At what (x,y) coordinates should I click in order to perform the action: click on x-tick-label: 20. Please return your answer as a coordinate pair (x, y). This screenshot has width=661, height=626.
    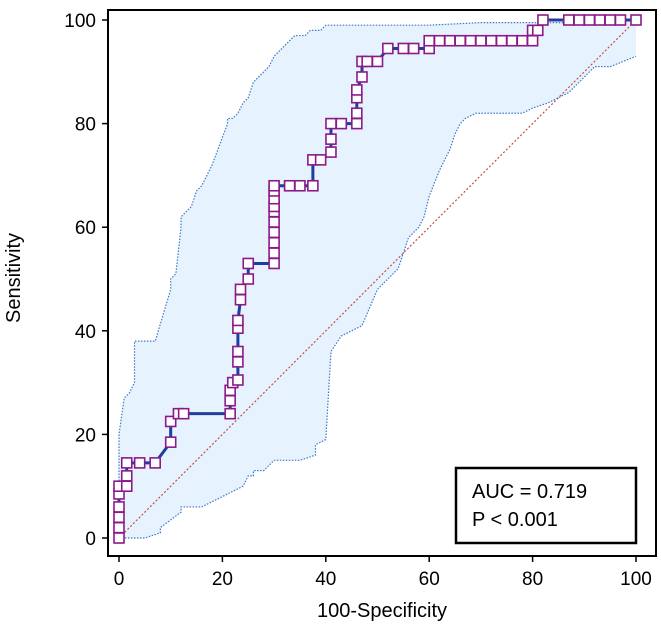
    Looking at the image, I should click on (222, 579).